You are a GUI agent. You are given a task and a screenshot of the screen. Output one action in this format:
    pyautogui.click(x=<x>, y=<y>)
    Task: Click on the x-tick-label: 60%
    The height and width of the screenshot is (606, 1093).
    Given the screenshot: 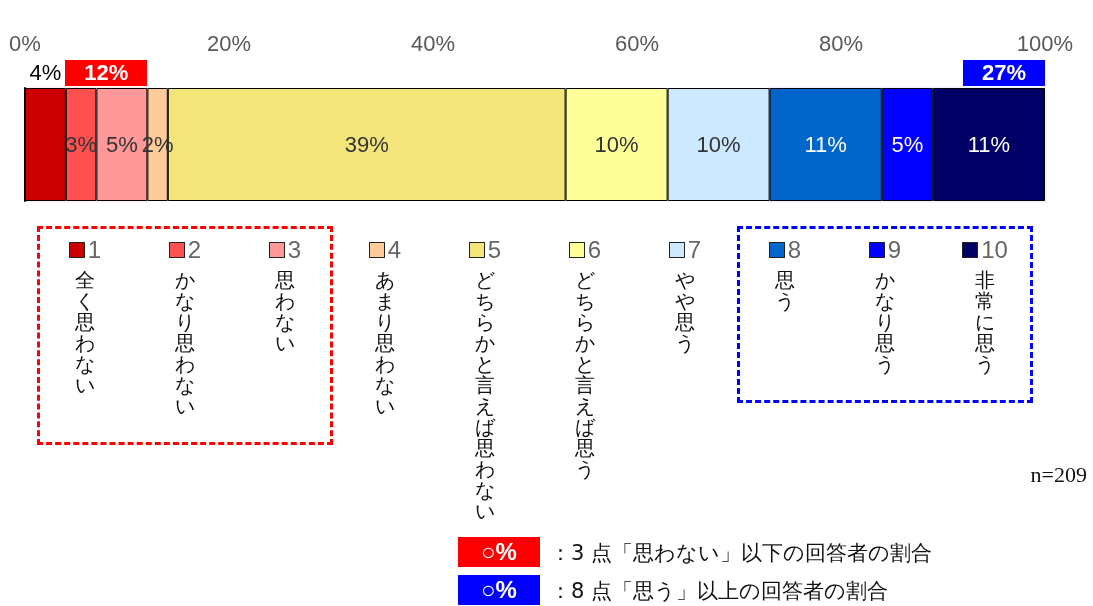 What is the action you would take?
    pyautogui.click(x=637, y=43)
    